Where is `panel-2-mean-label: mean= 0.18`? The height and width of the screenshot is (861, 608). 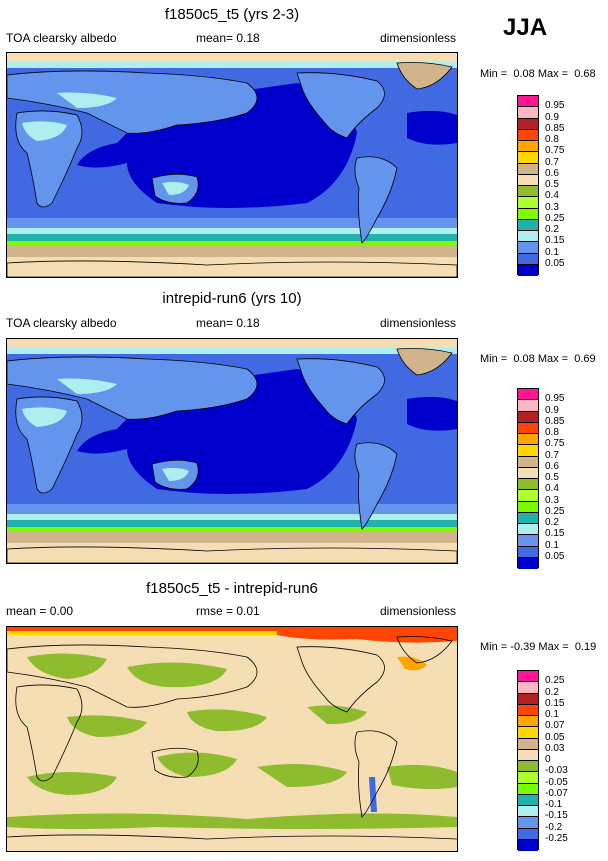
panel-2-mean-label: mean= 0.18 is located at coordinates (228, 323).